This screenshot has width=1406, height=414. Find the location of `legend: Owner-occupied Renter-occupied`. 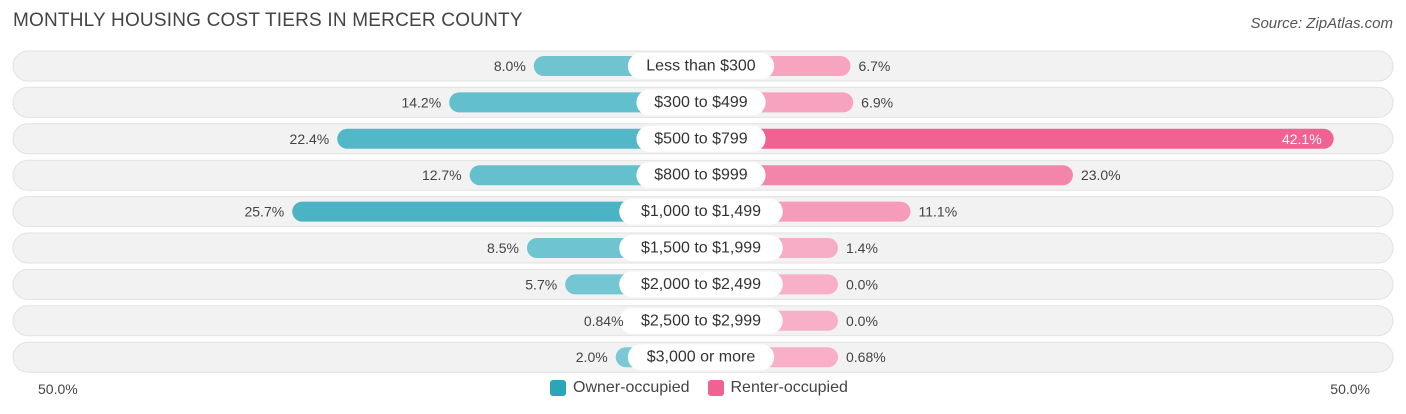

legend: Owner-occupied Renter-occupied is located at coordinates (703, 388).